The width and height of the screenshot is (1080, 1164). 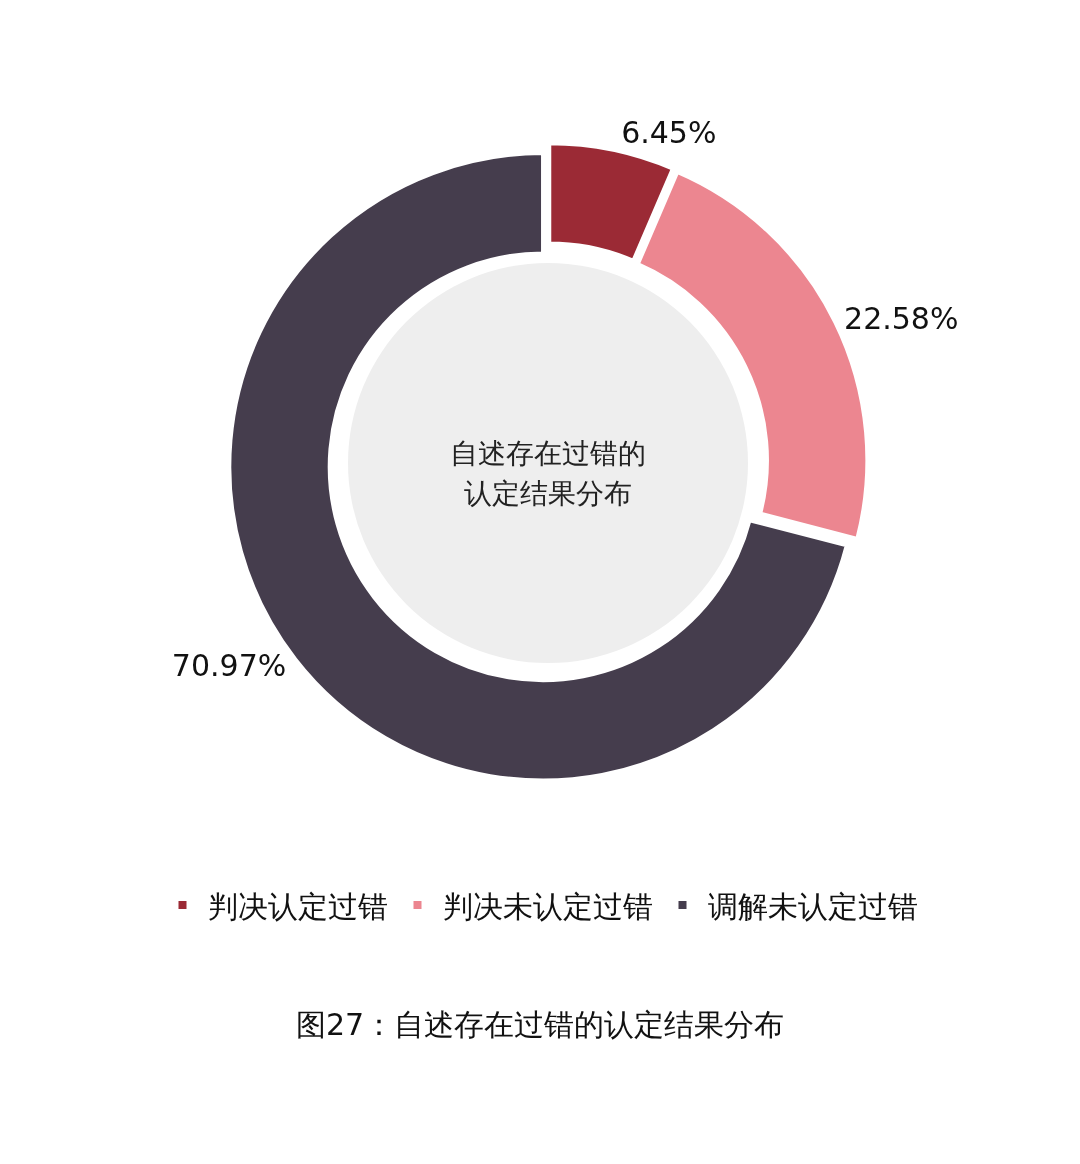 I want to click on caption: 图27：自述存在过错的认定结果分布, so click(x=540, y=1024).